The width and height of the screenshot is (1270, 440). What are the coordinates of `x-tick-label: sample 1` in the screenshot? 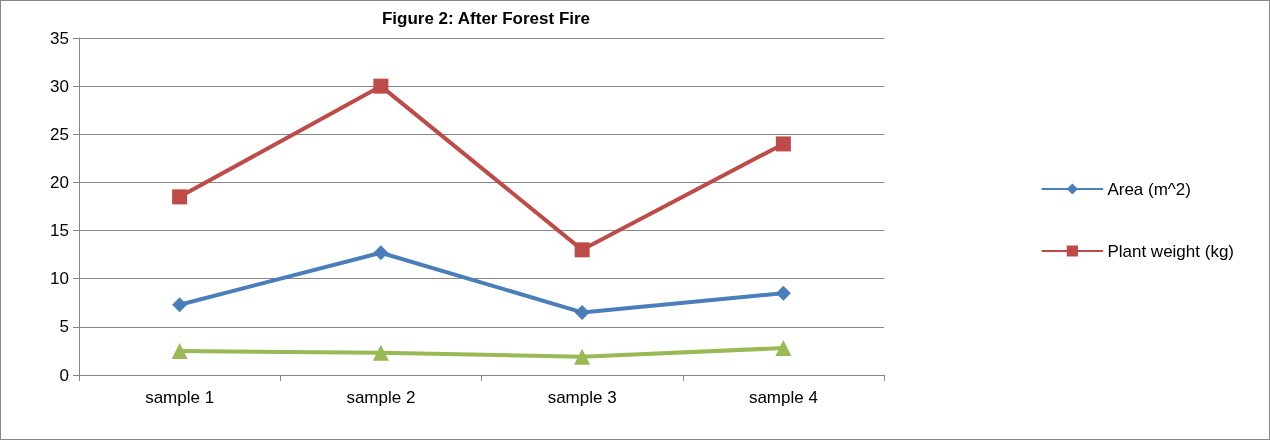 It's located at (180, 397).